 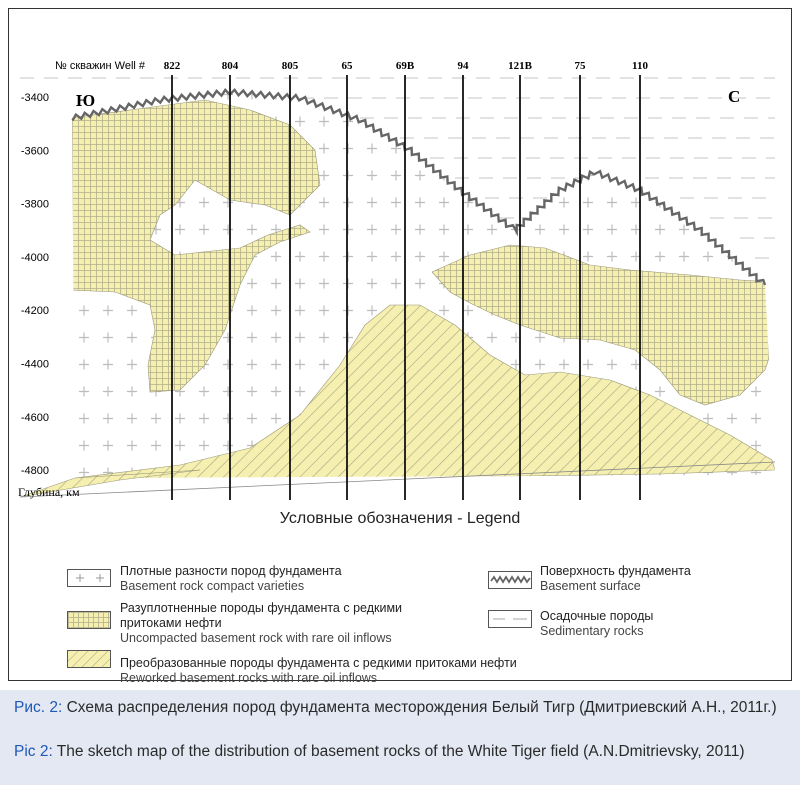 What do you see at coordinates (35, 418) in the screenshot?
I see `depth-tick-label: -4600` at bounding box center [35, 418].